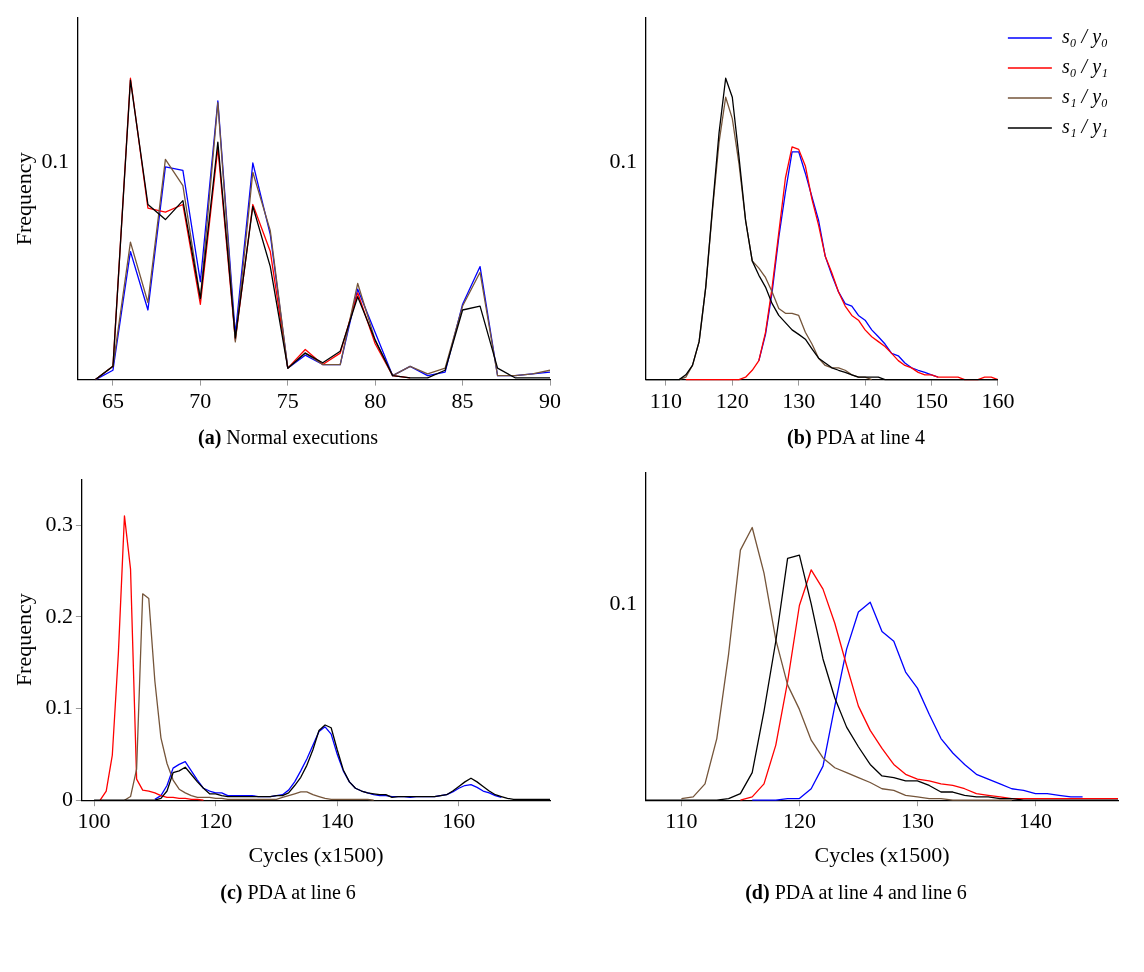 The height and width of the screenshot is (972, 1144). I want to click on text: (a) Normal executions, so click(288, 437).